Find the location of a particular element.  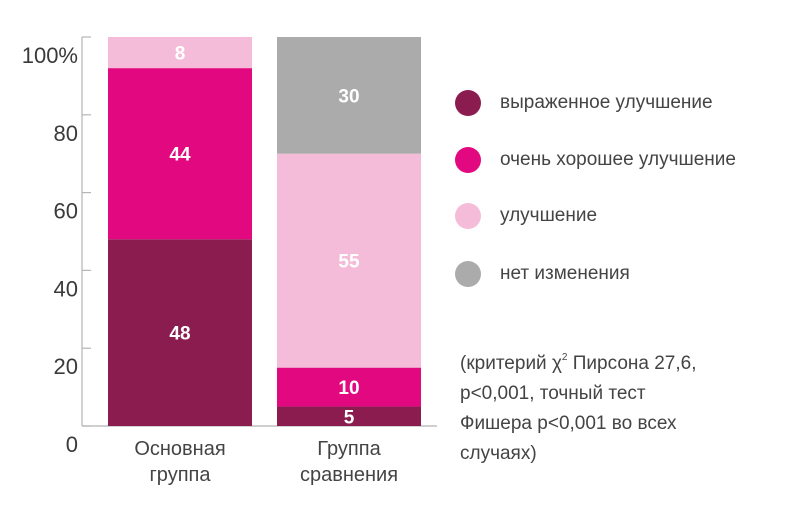

x-tick-label: Основная is located at coordinates (179, 449).